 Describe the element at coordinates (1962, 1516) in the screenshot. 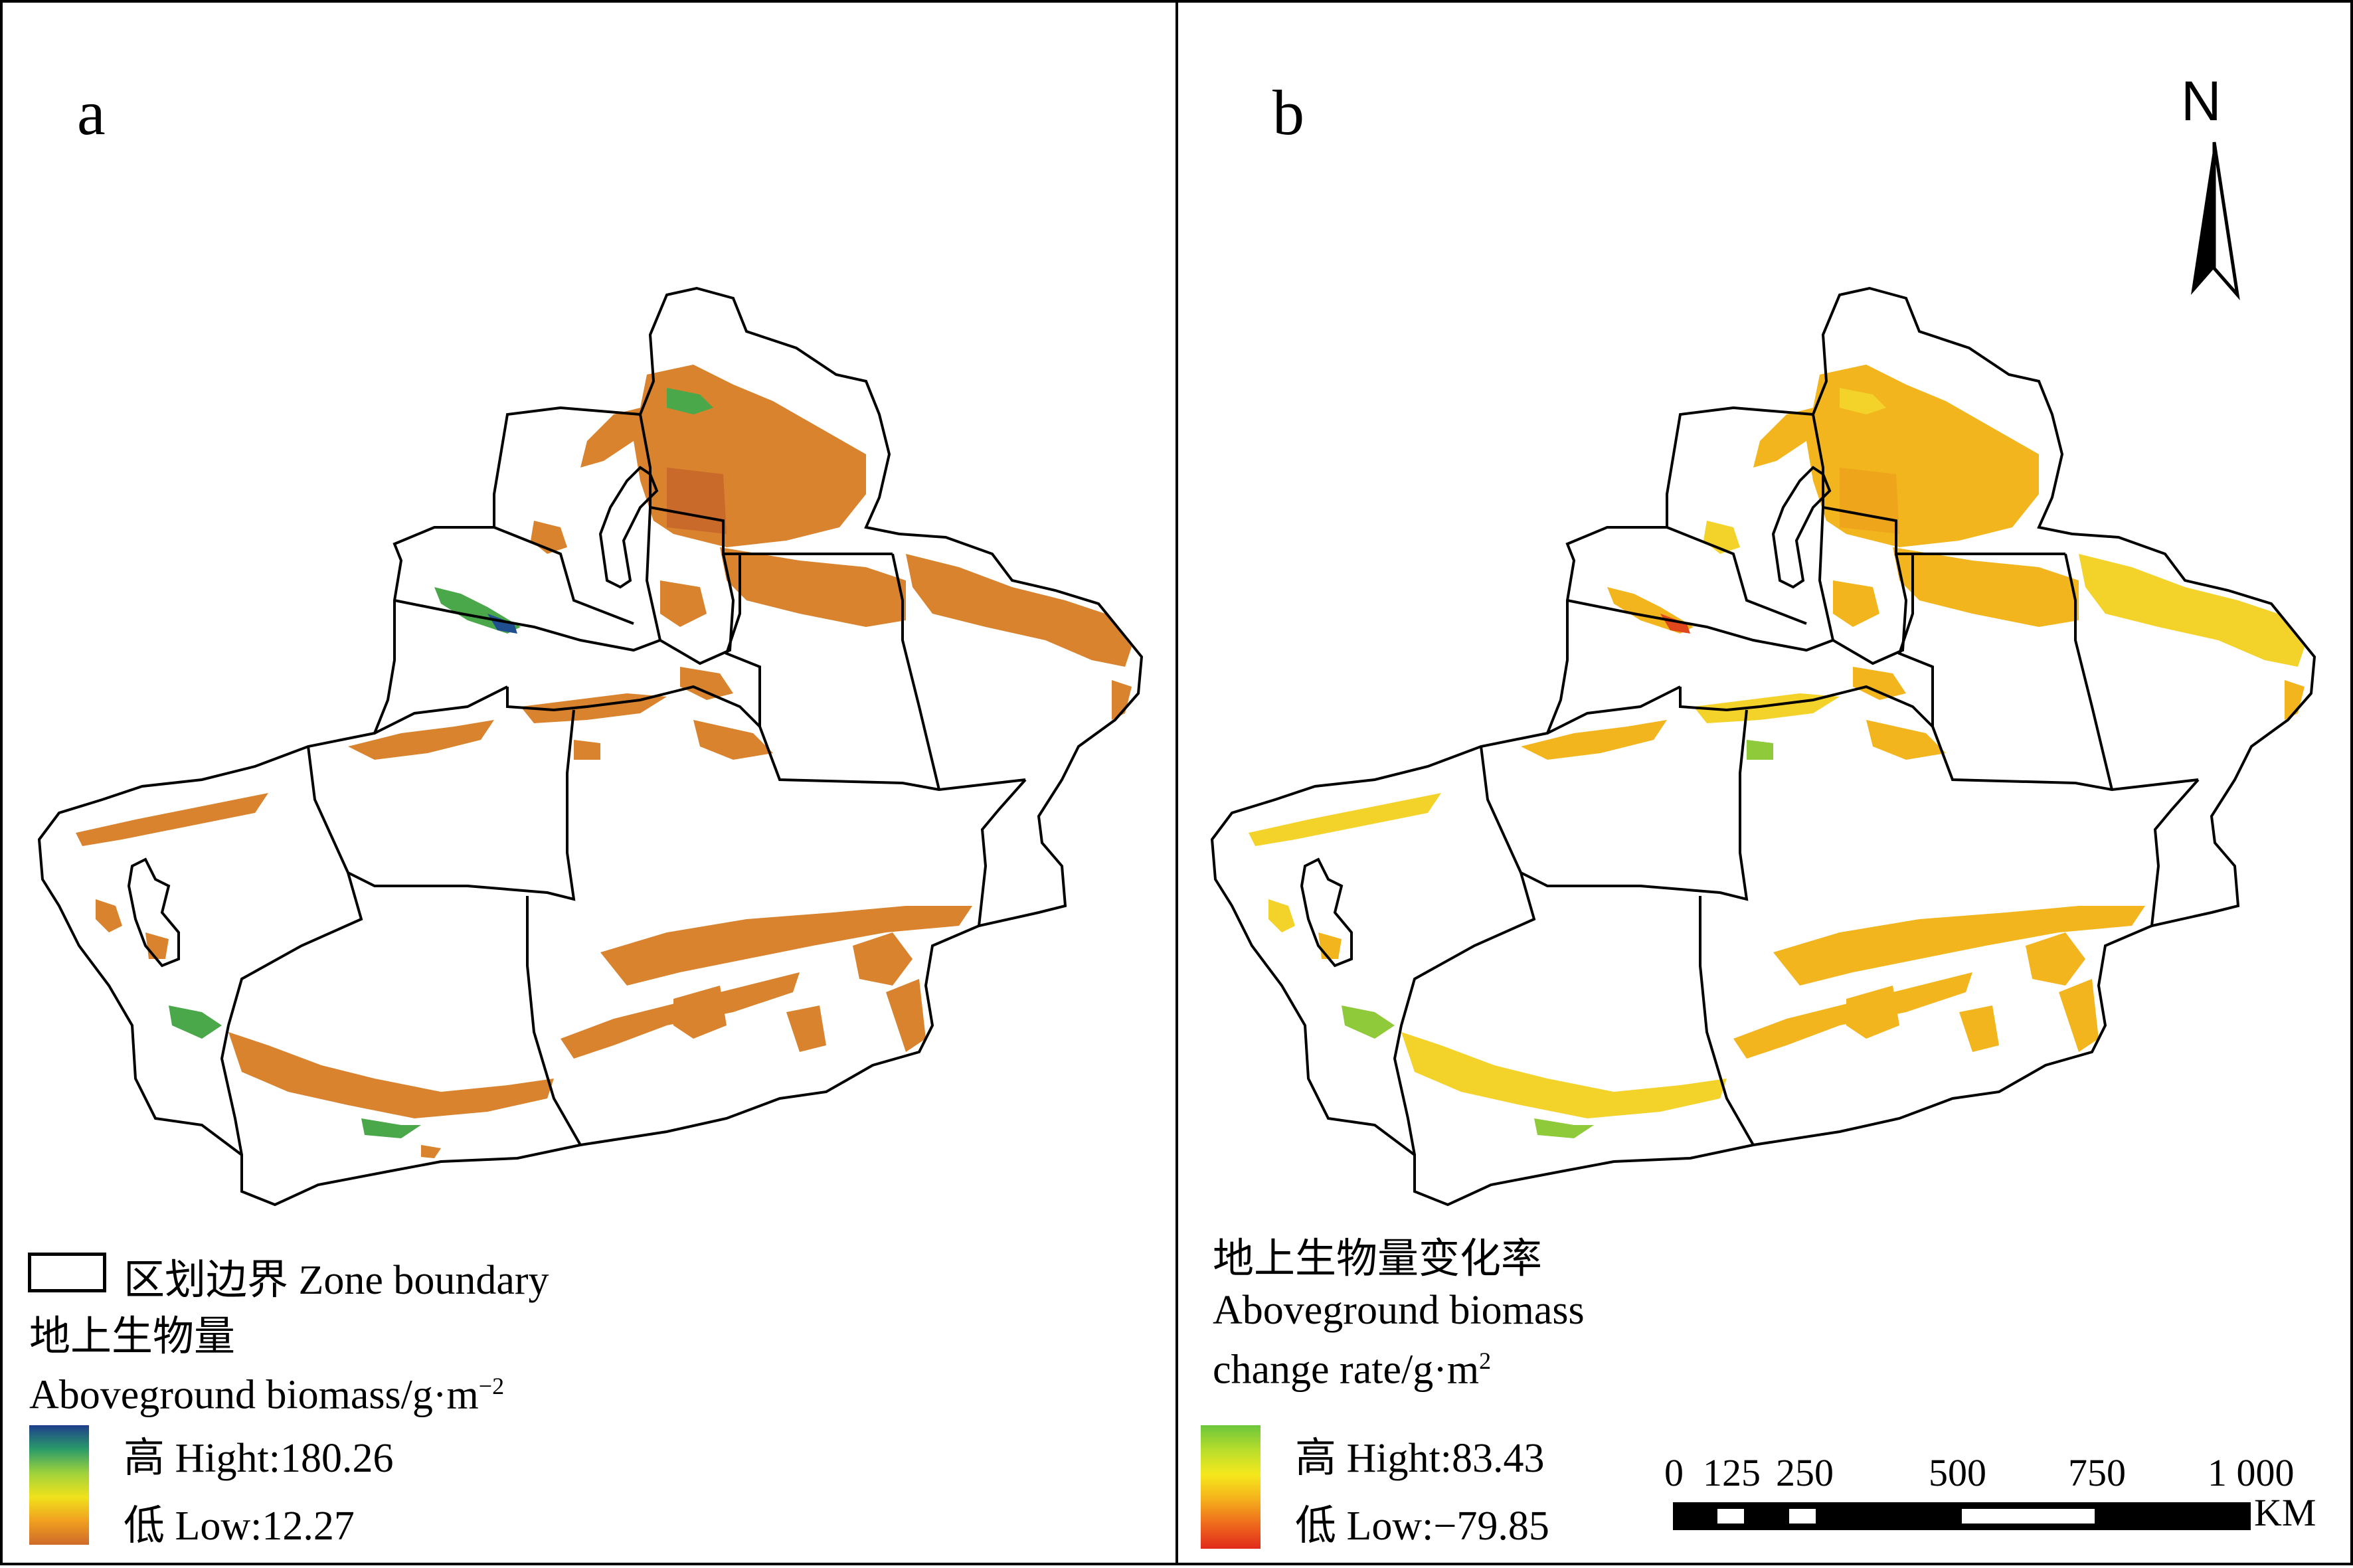

I see `scale-bar` at that location.